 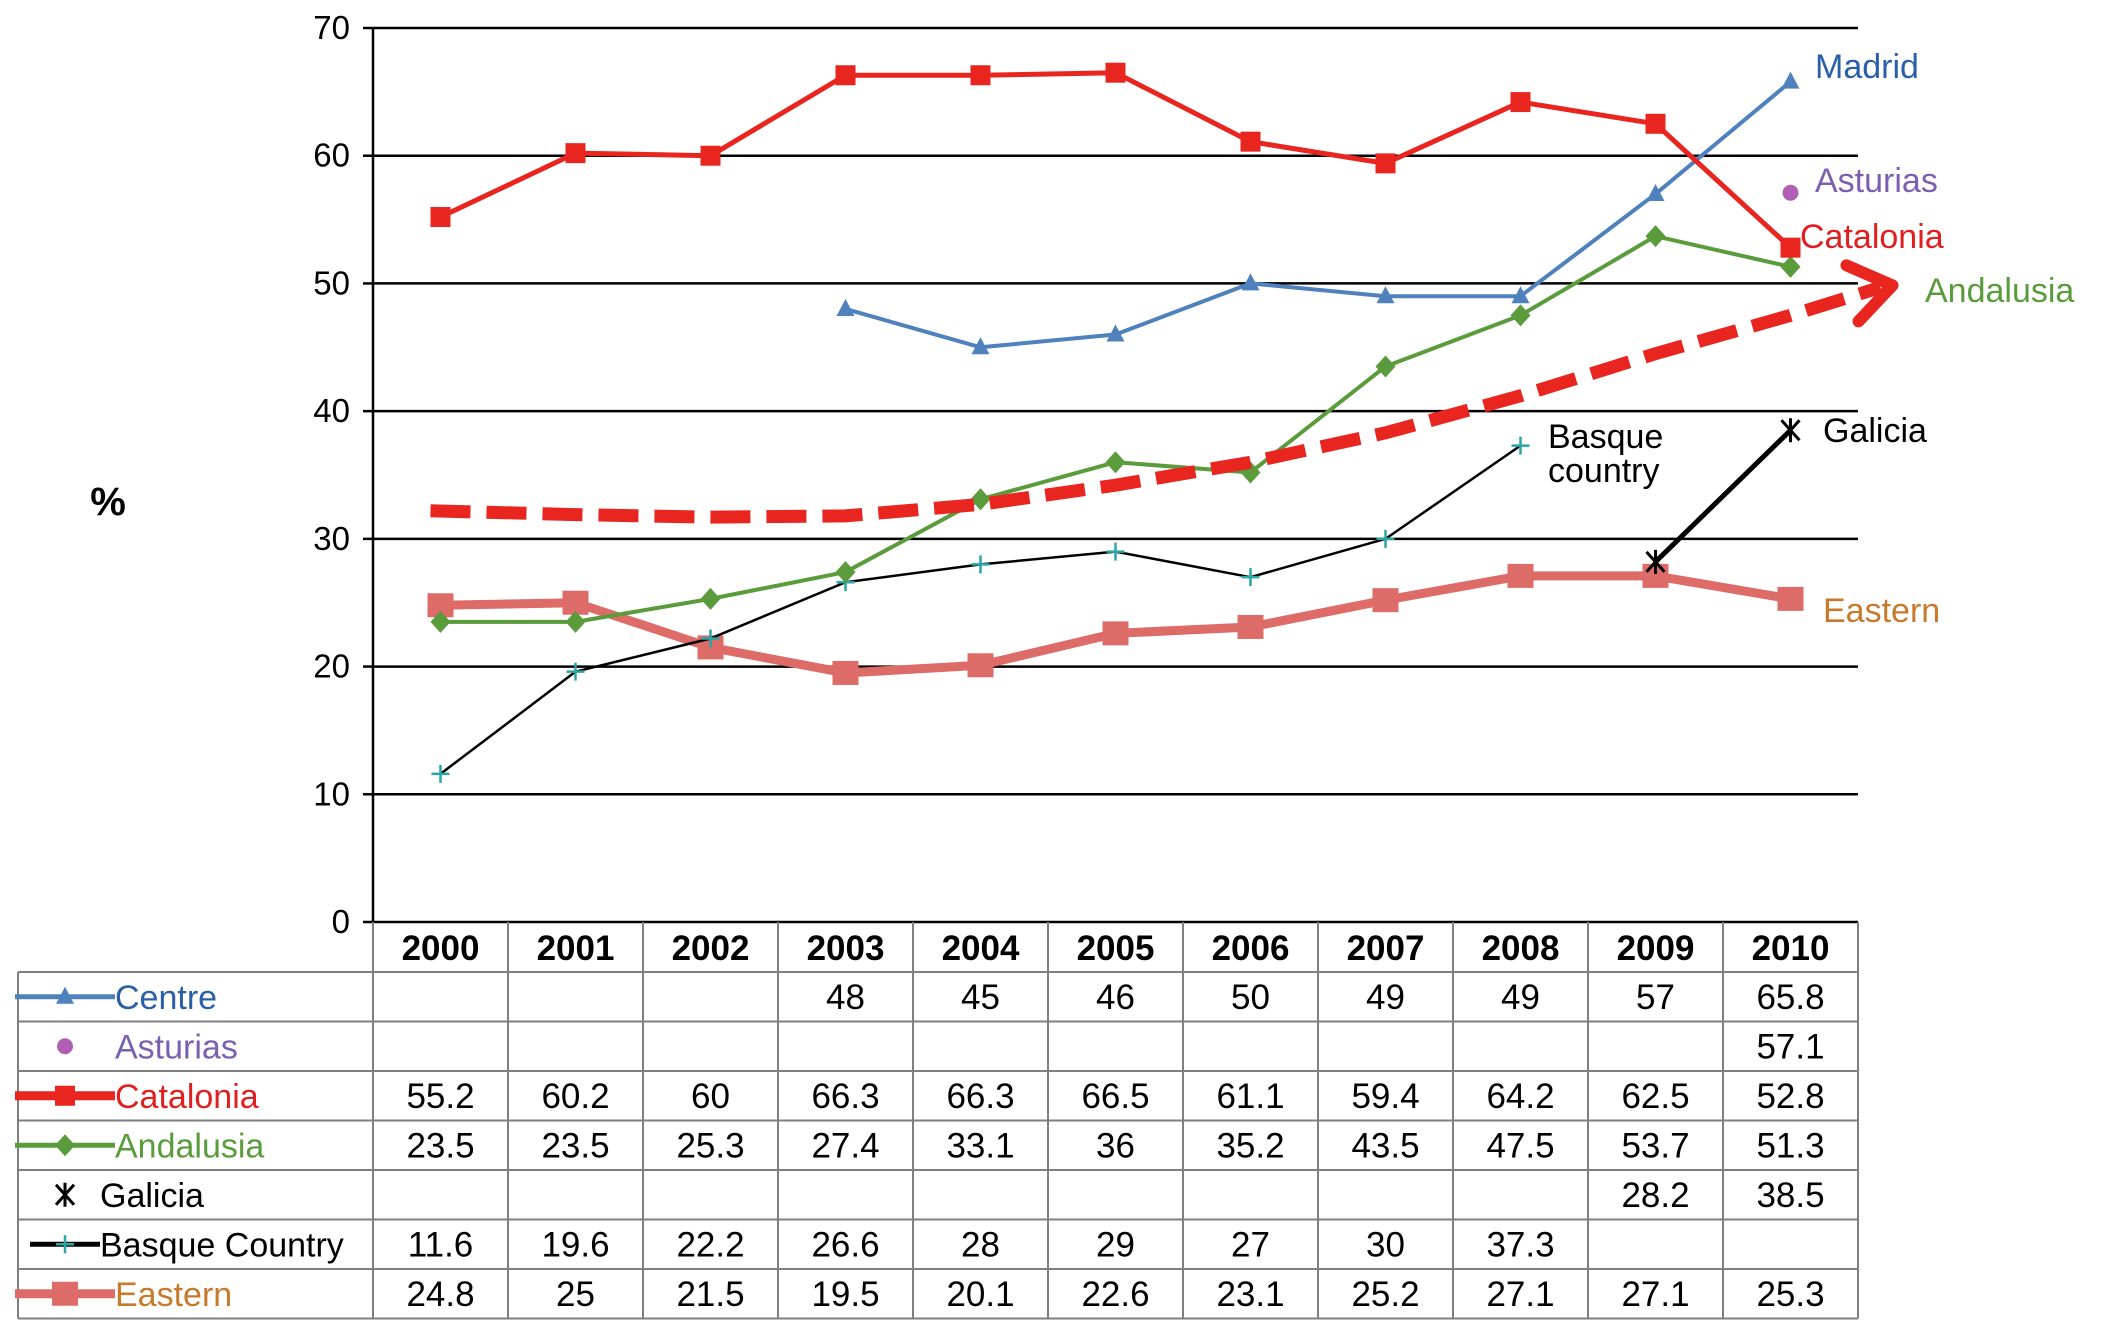 I want to click on legend-key-catalonia, so click(x=65, y=1095).